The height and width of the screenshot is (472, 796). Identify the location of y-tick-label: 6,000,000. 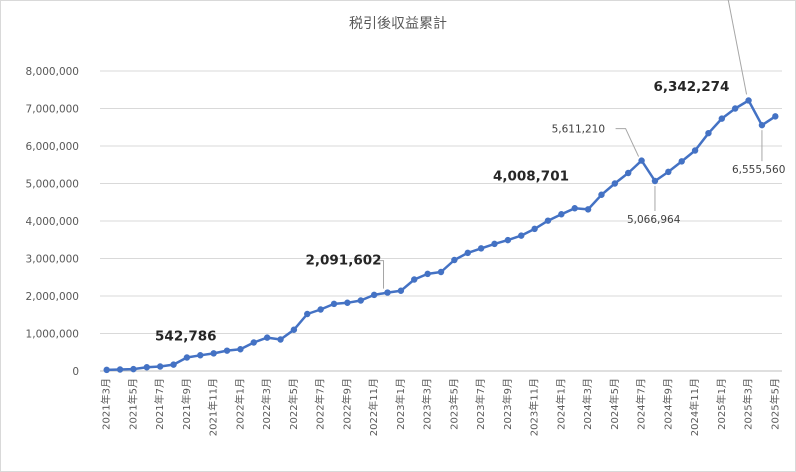
(52, 147).